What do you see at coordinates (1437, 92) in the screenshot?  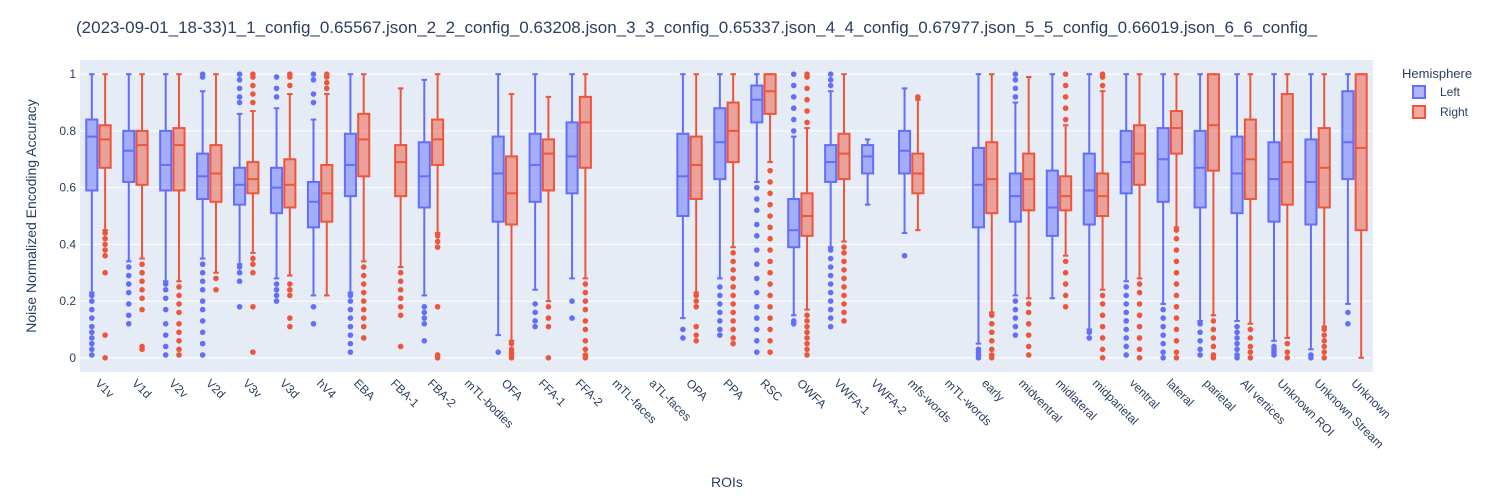 I see `legend: Hemisphere Left Right` at bounding box center [1437, 92].